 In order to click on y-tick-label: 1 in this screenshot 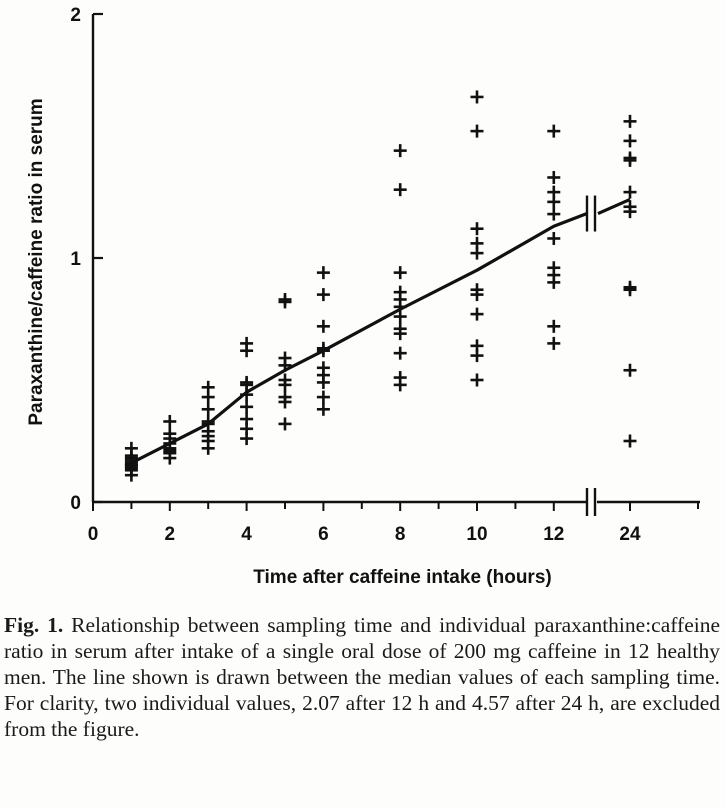, I will do `click(75, 259)`.